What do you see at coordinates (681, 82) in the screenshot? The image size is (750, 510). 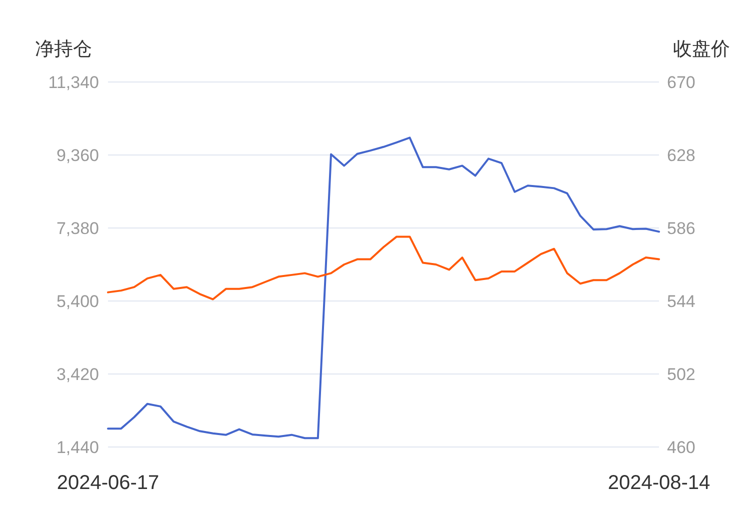 I see `y2-tick-label: 670` at bounding box center [681, 82].